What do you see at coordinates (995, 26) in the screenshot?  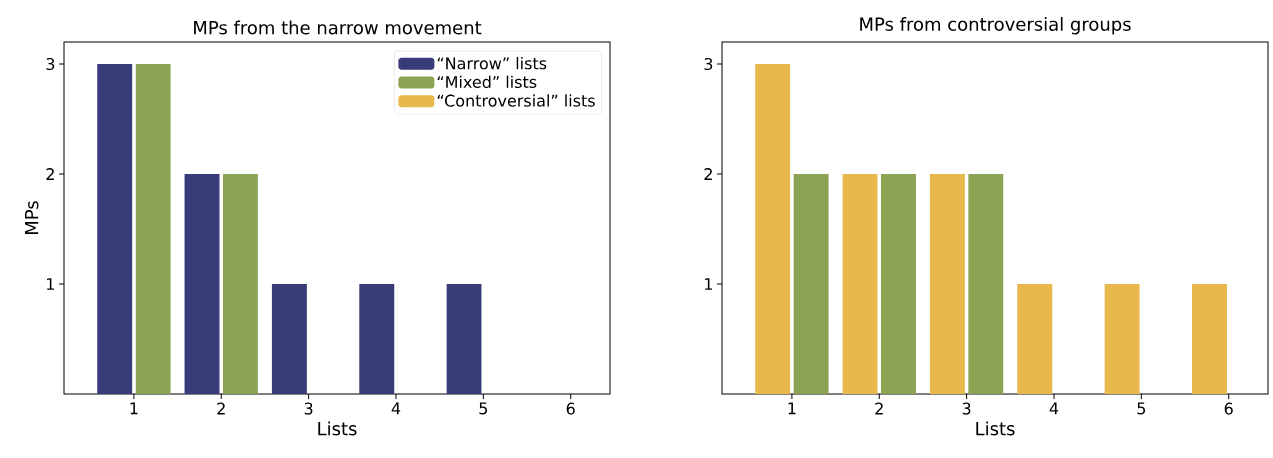 I see `chart-title: MPs from controversial groups` at bounding box center [995, 26].